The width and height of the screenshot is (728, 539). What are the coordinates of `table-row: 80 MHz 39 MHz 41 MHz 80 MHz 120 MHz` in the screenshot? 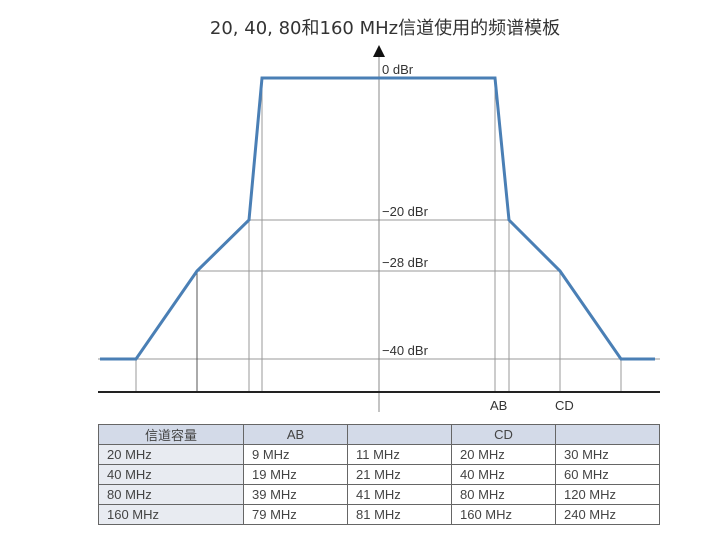 It's located at (379, 494).